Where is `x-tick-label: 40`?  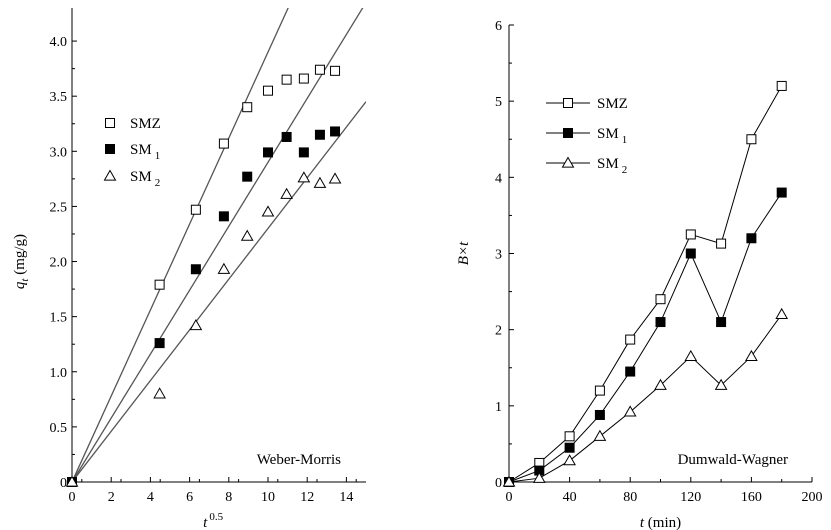
x-tick-label: 40 is located at coordinates (570, 497).